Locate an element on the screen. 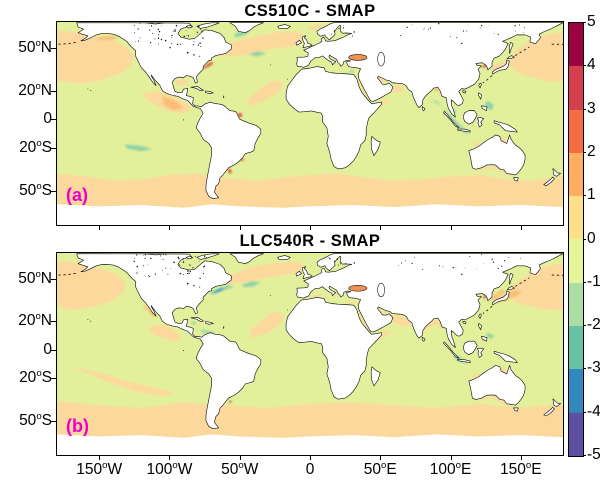 The width and height of the screenshot is (600, 495). y-tick-label-b-1: 20oN is located at coordinates (35, 320).